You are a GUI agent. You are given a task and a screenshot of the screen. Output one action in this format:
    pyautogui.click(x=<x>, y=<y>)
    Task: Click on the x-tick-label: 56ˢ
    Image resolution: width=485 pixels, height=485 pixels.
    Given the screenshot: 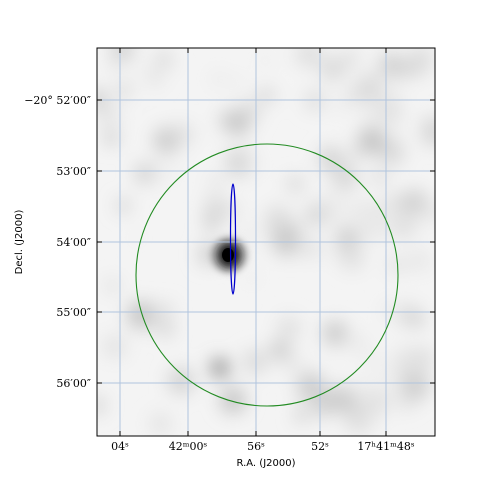 What is the action you would take?
    pyautogui.click(x=256, y=446)
    